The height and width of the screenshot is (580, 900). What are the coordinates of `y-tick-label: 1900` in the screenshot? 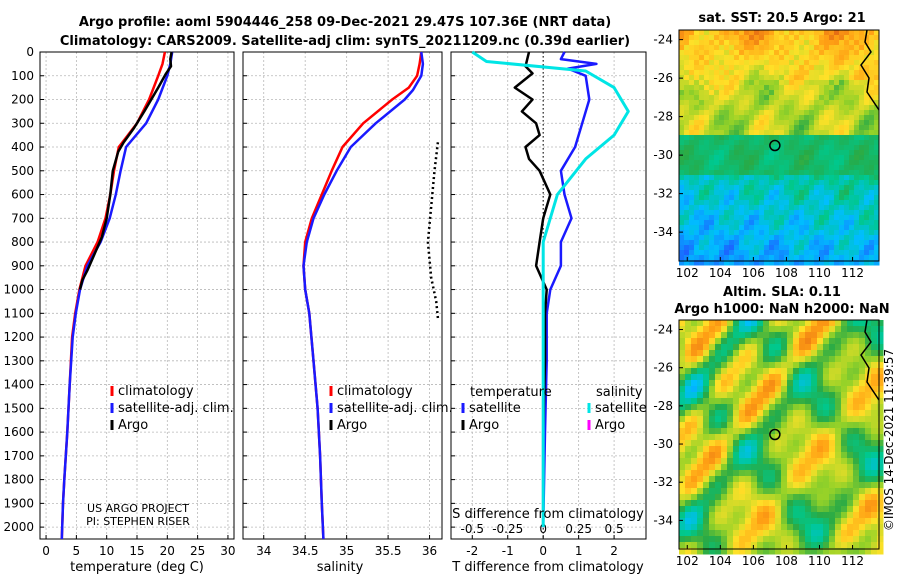 It's located at (18, 503).